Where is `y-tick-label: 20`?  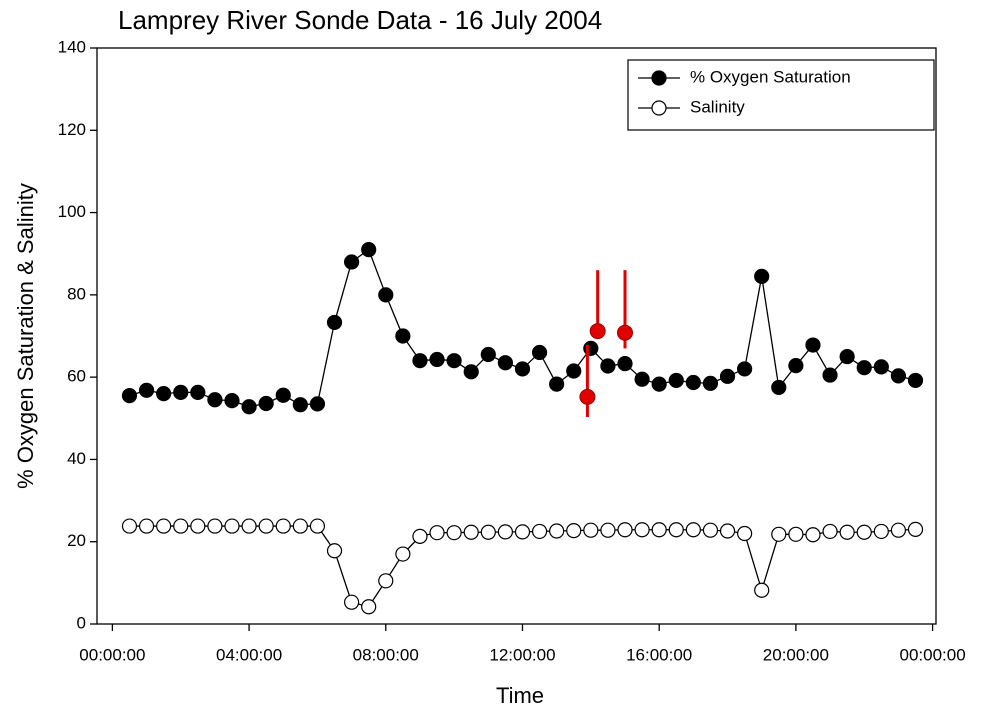
y-tick-label: 20 is located at coordinates (76, 540).